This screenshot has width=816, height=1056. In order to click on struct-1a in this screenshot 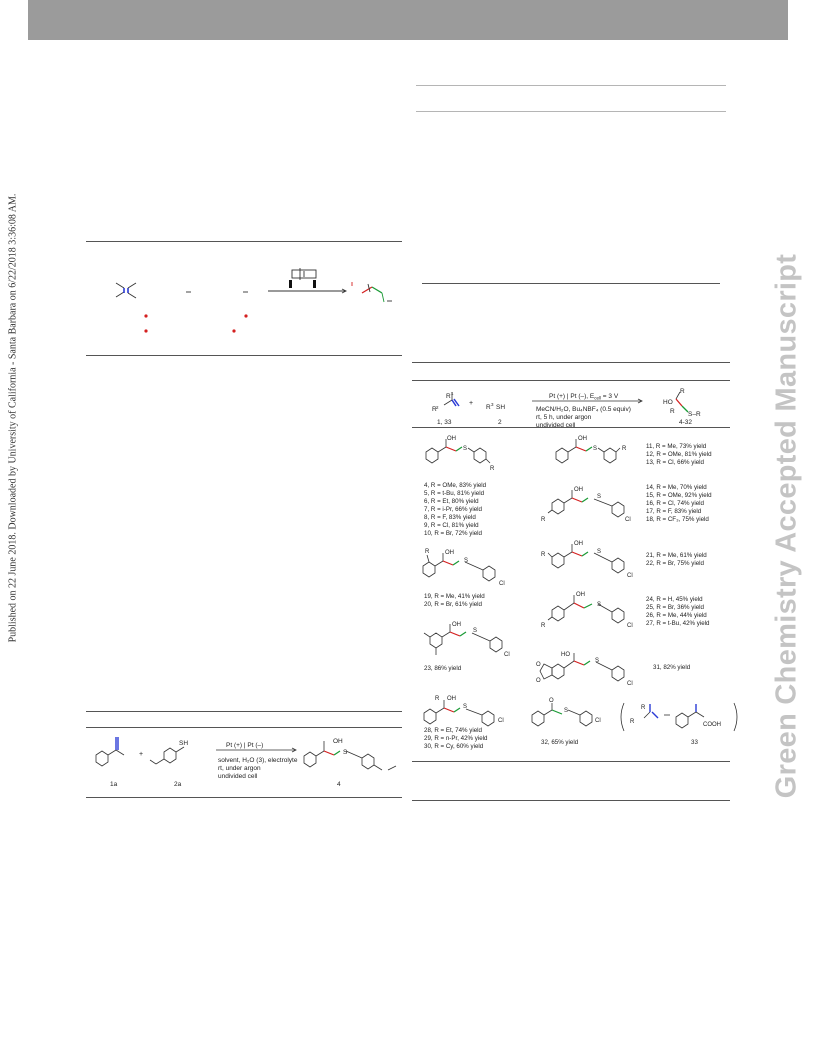, I will do `click(110, 752)`.